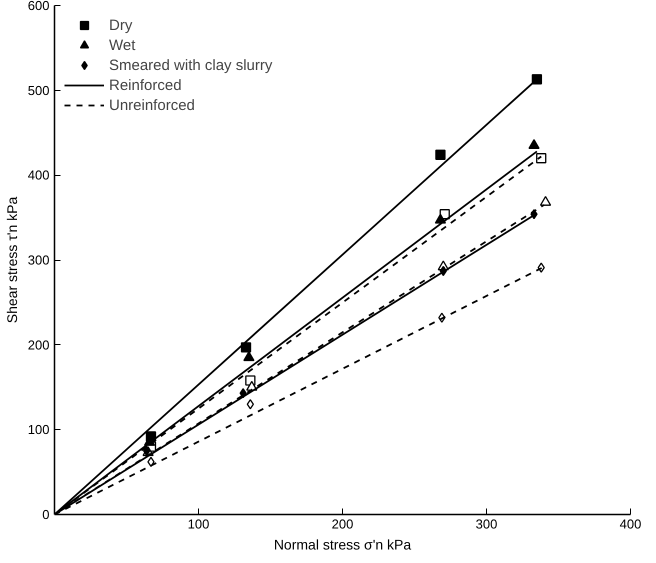  What do you see at coordinates (120, 25) in the screenshot?
I see `legend-label: Dry` at bounding box center [120, 25].